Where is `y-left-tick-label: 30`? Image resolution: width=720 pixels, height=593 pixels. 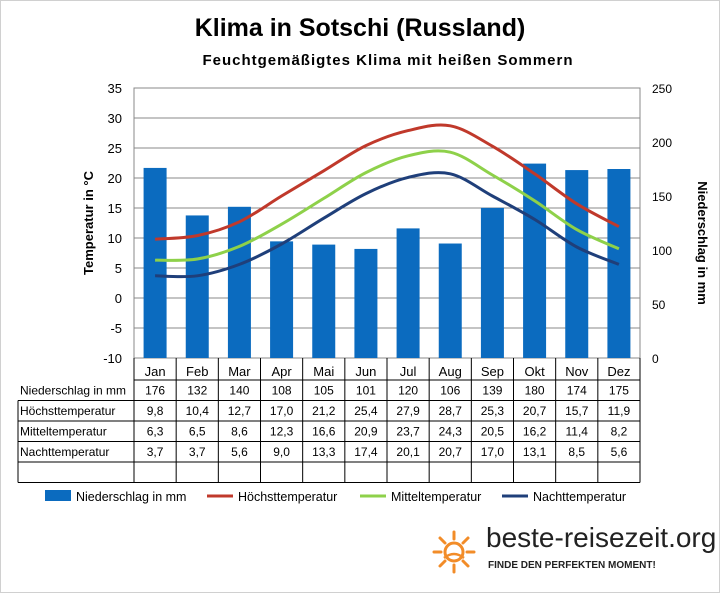
y-left-tick-label: 30 is located at coordinates (115, 118).